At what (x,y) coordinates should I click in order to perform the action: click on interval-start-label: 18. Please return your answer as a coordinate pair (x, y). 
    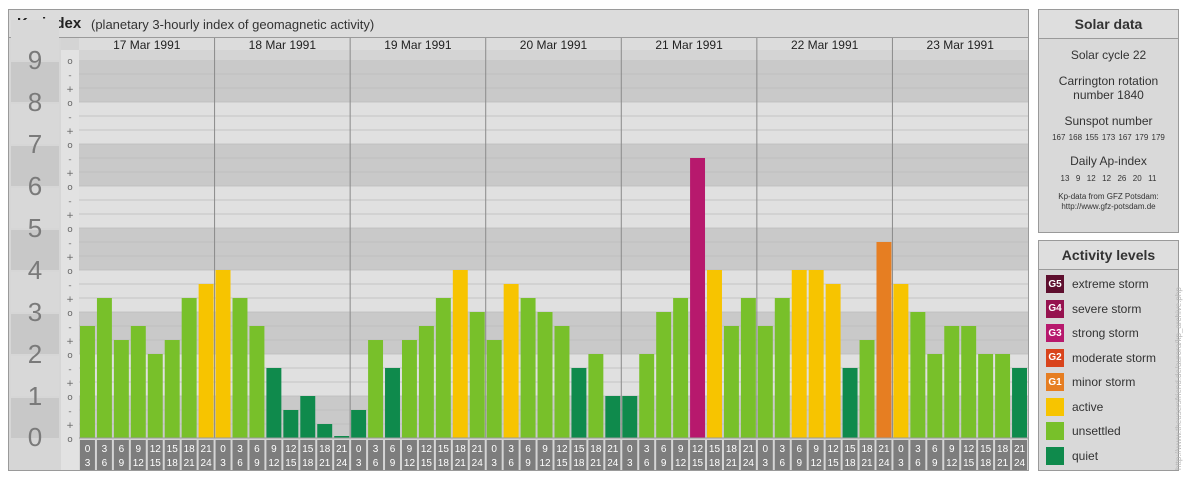
    Looking at the image, I should click on (325, 449).